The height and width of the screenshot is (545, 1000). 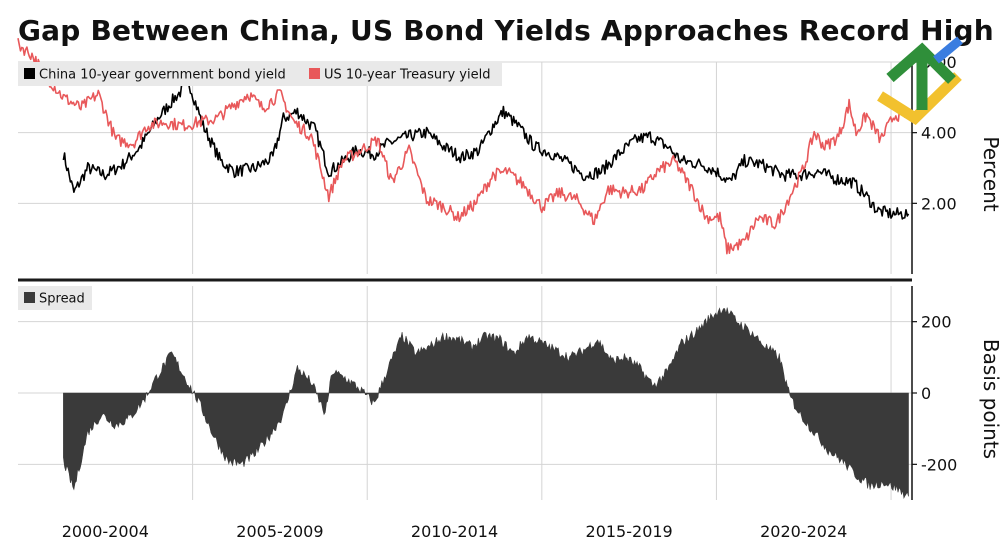 What do you see at coordinates (939, 203) in the screenshot?
I see `top-y-tick-label: 2.00` at bounding box center [939, 203].